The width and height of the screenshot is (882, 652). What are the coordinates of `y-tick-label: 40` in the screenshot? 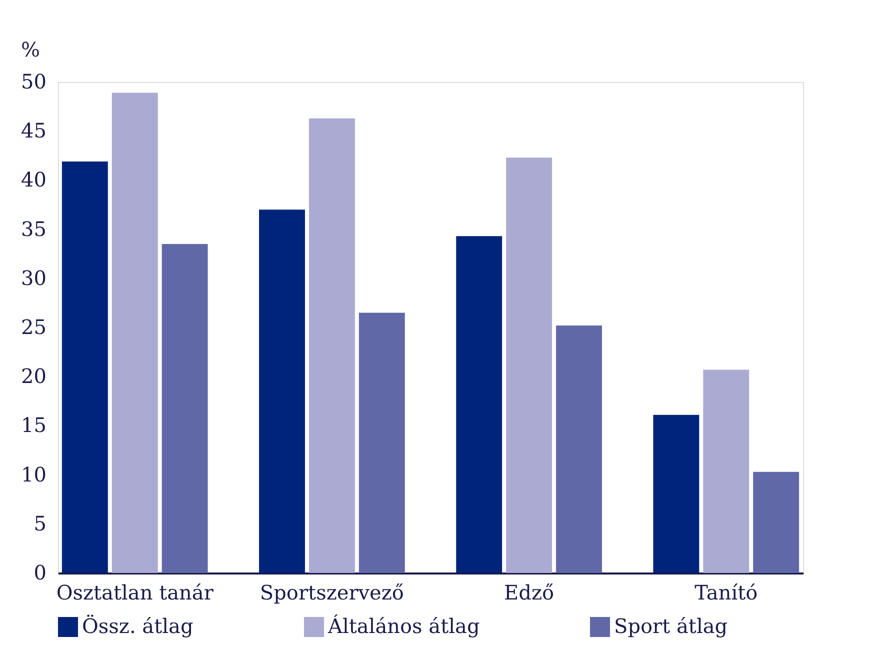 It's located at (33, 180).